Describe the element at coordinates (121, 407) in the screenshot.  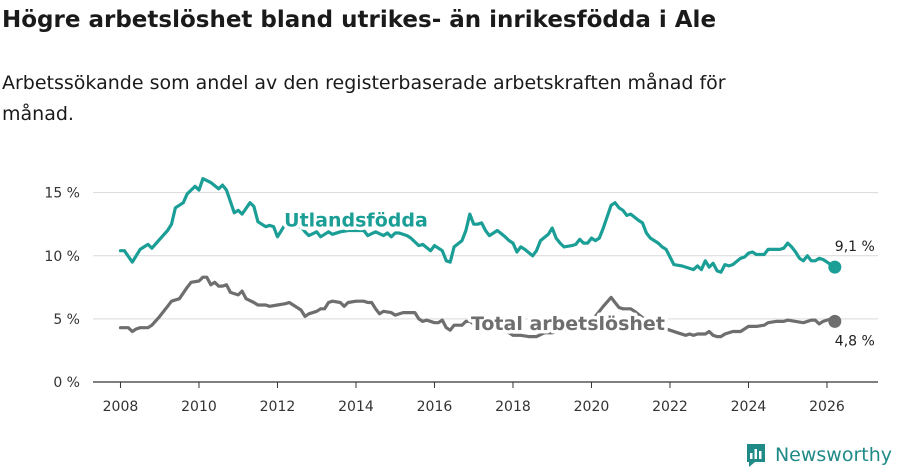
I see `x-tick-label: 2008` at that location.